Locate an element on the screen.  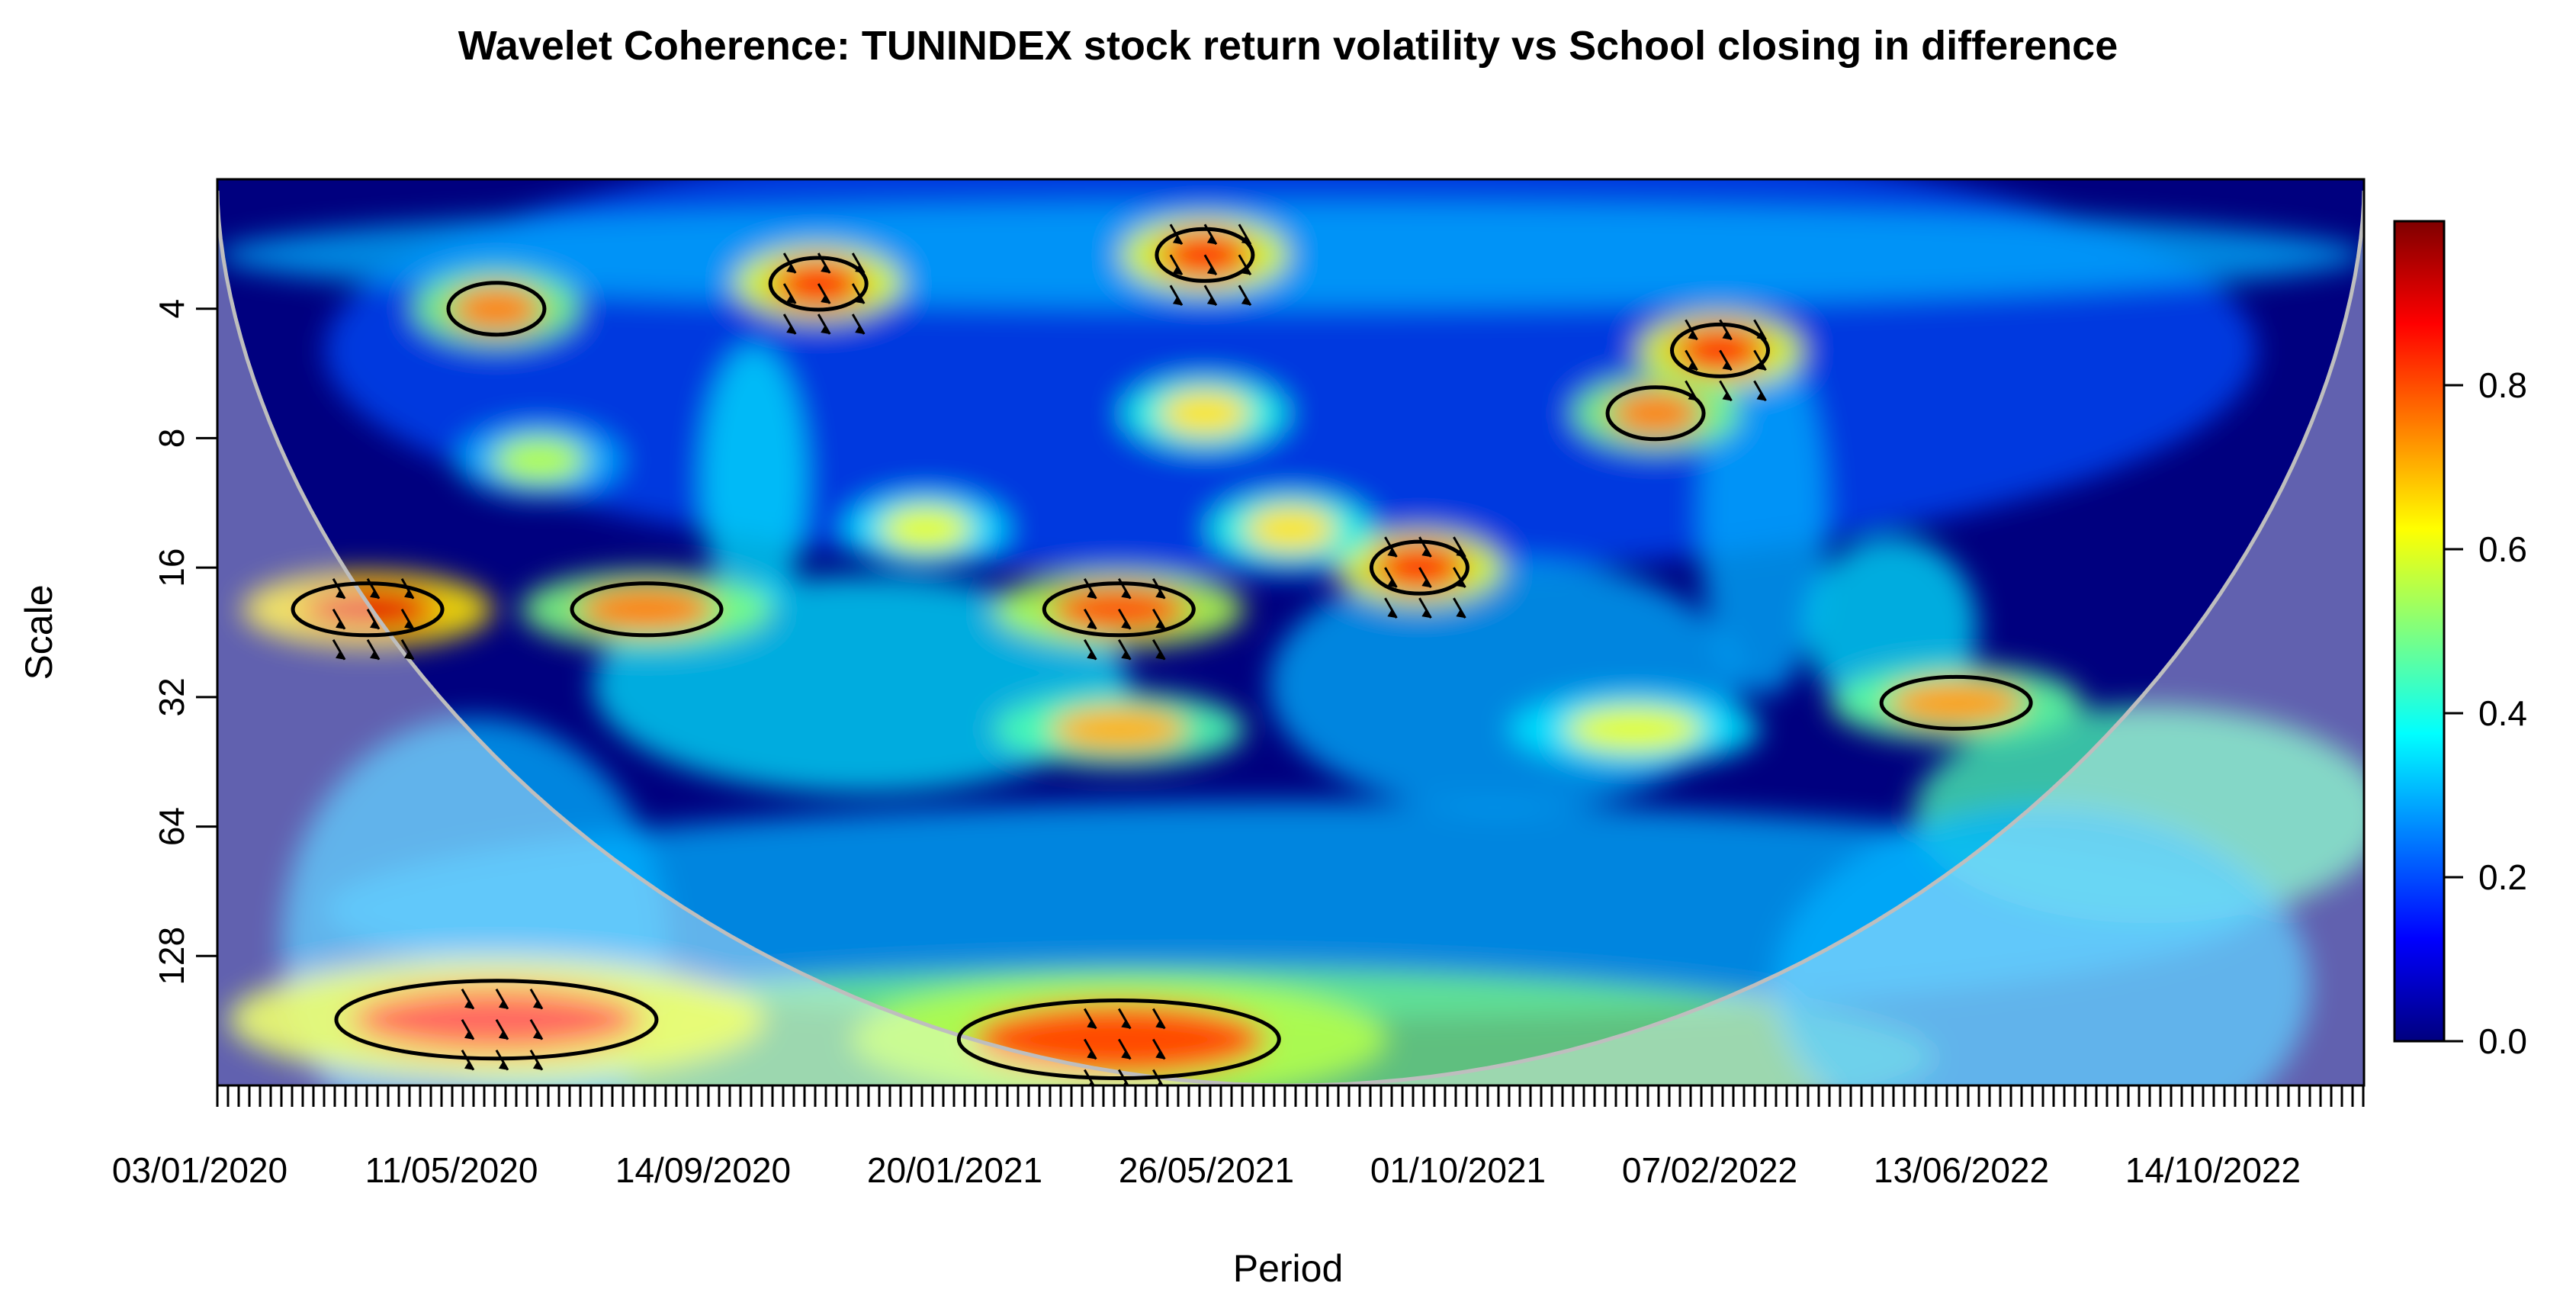
x-tick-label: 26/05/2021 is located at coordinates (1206, 1170).